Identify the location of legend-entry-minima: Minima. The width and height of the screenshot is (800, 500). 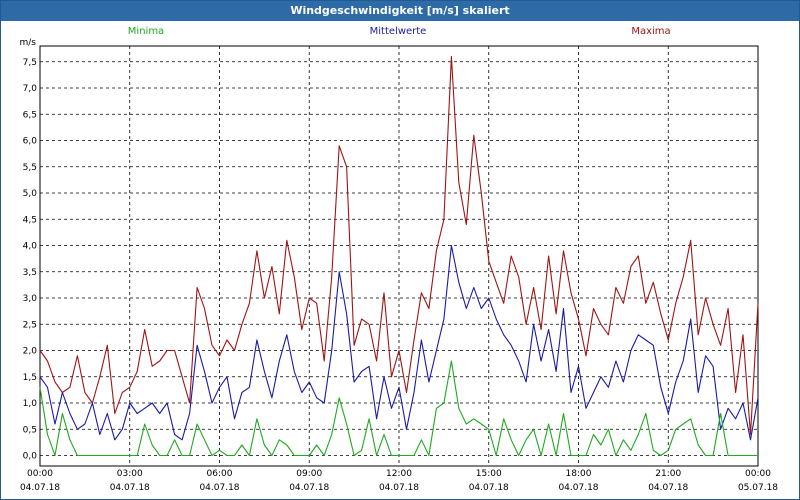
(146, 31).